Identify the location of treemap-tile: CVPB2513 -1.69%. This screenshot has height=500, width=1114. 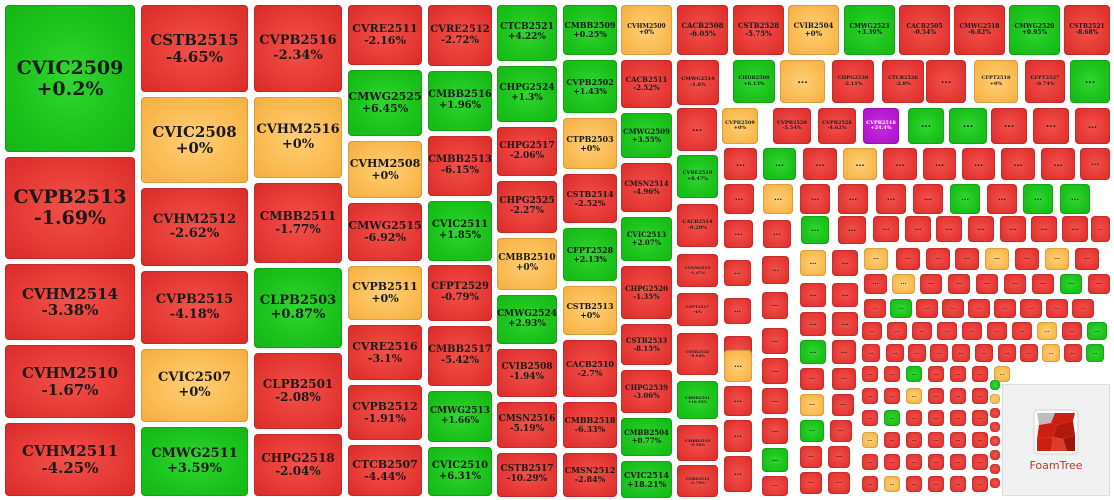
(70, 208).